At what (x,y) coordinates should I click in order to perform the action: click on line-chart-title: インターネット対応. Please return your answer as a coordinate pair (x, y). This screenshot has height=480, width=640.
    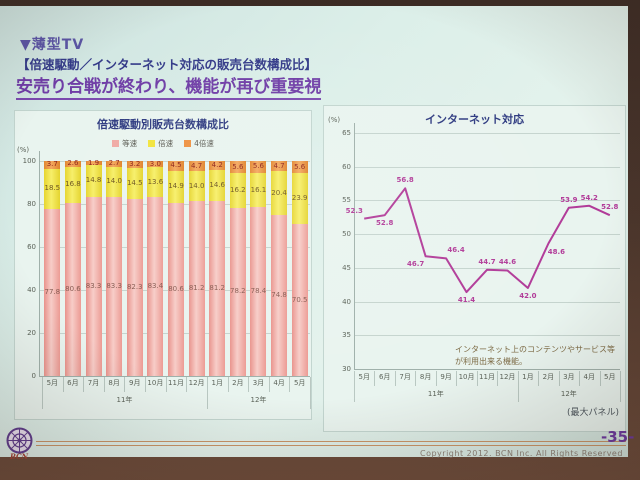
    Looking at the image, I should click on (474, 119).